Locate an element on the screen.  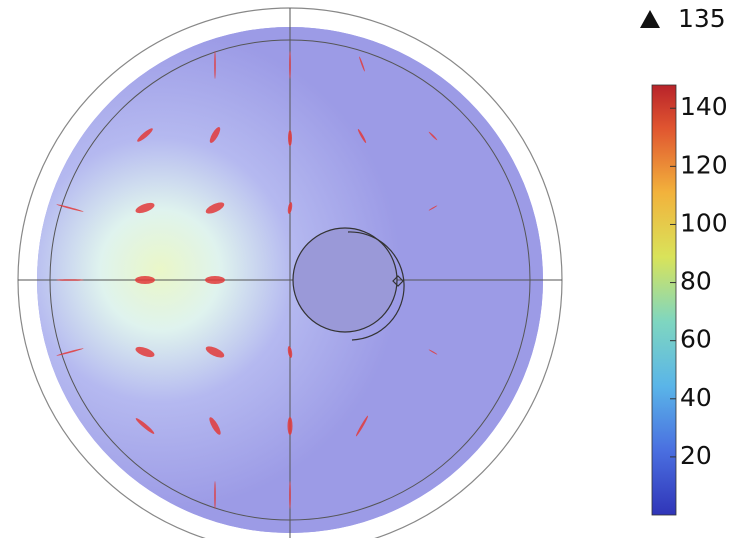
max-label: 135 is located at coordinates (702, 18).